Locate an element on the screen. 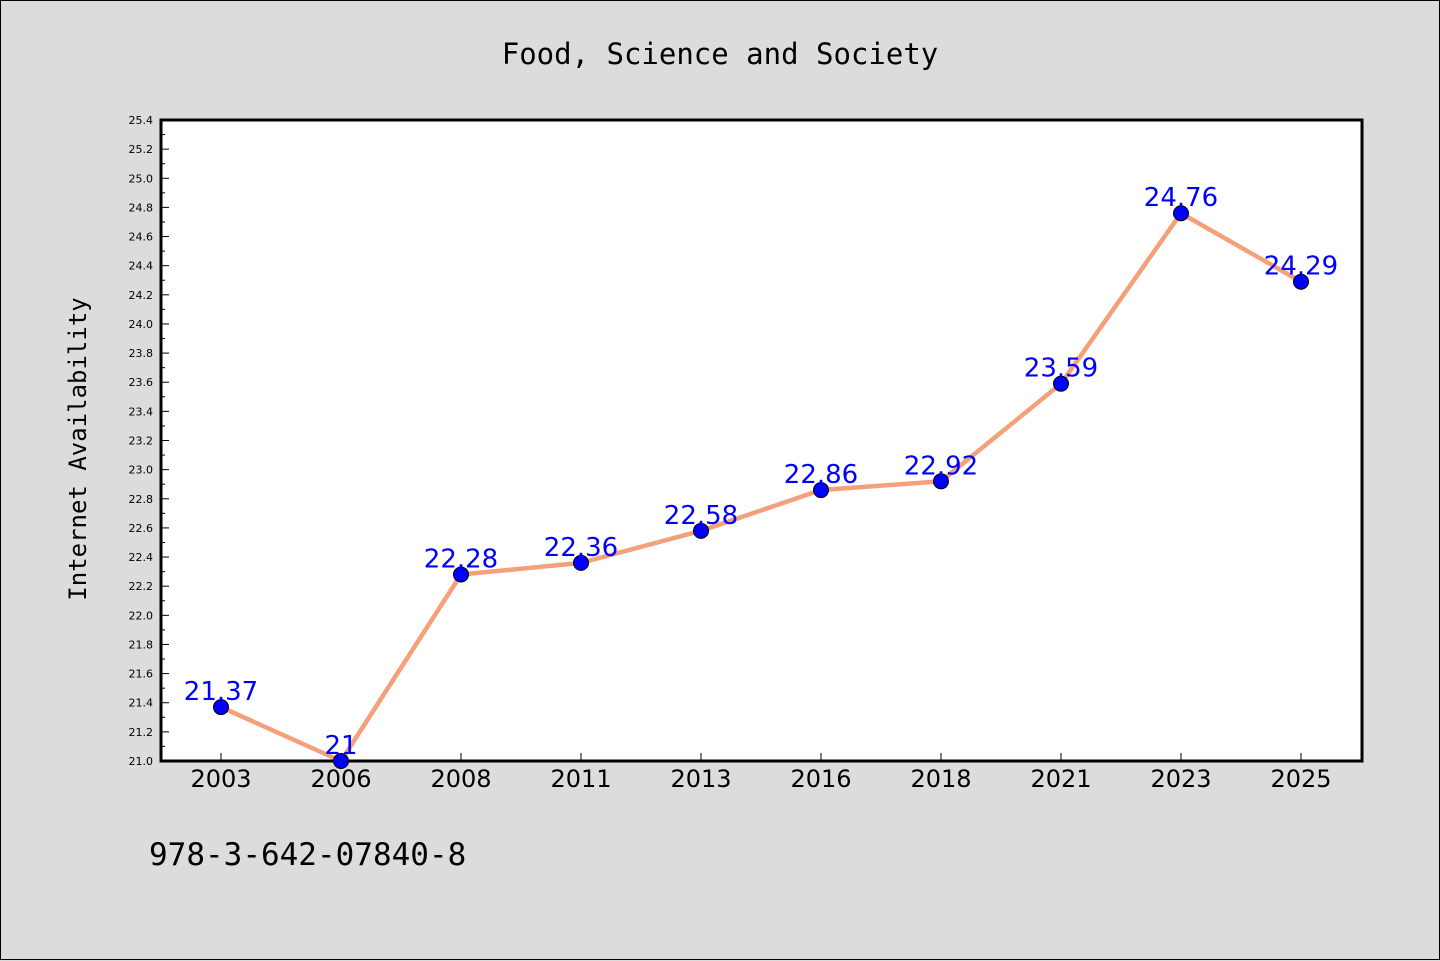 The height and width of the screenshot is (961, 1440). y-tick-label: 24.8 is located at coordinates (141, 207).